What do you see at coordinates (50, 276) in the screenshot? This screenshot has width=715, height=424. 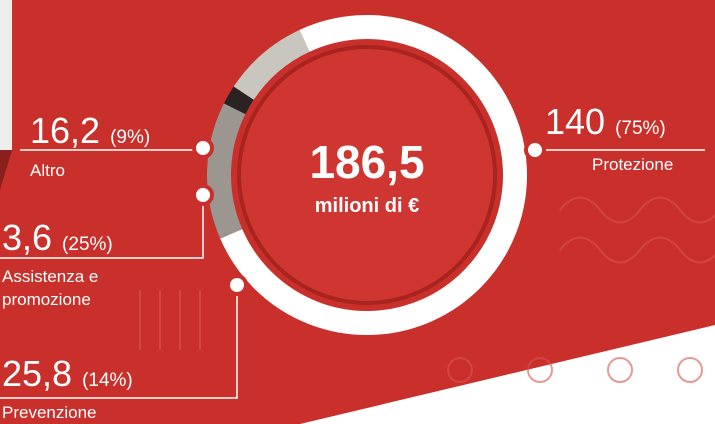 I see `category-label: Assistenza e` at bounding box center [50, 276].